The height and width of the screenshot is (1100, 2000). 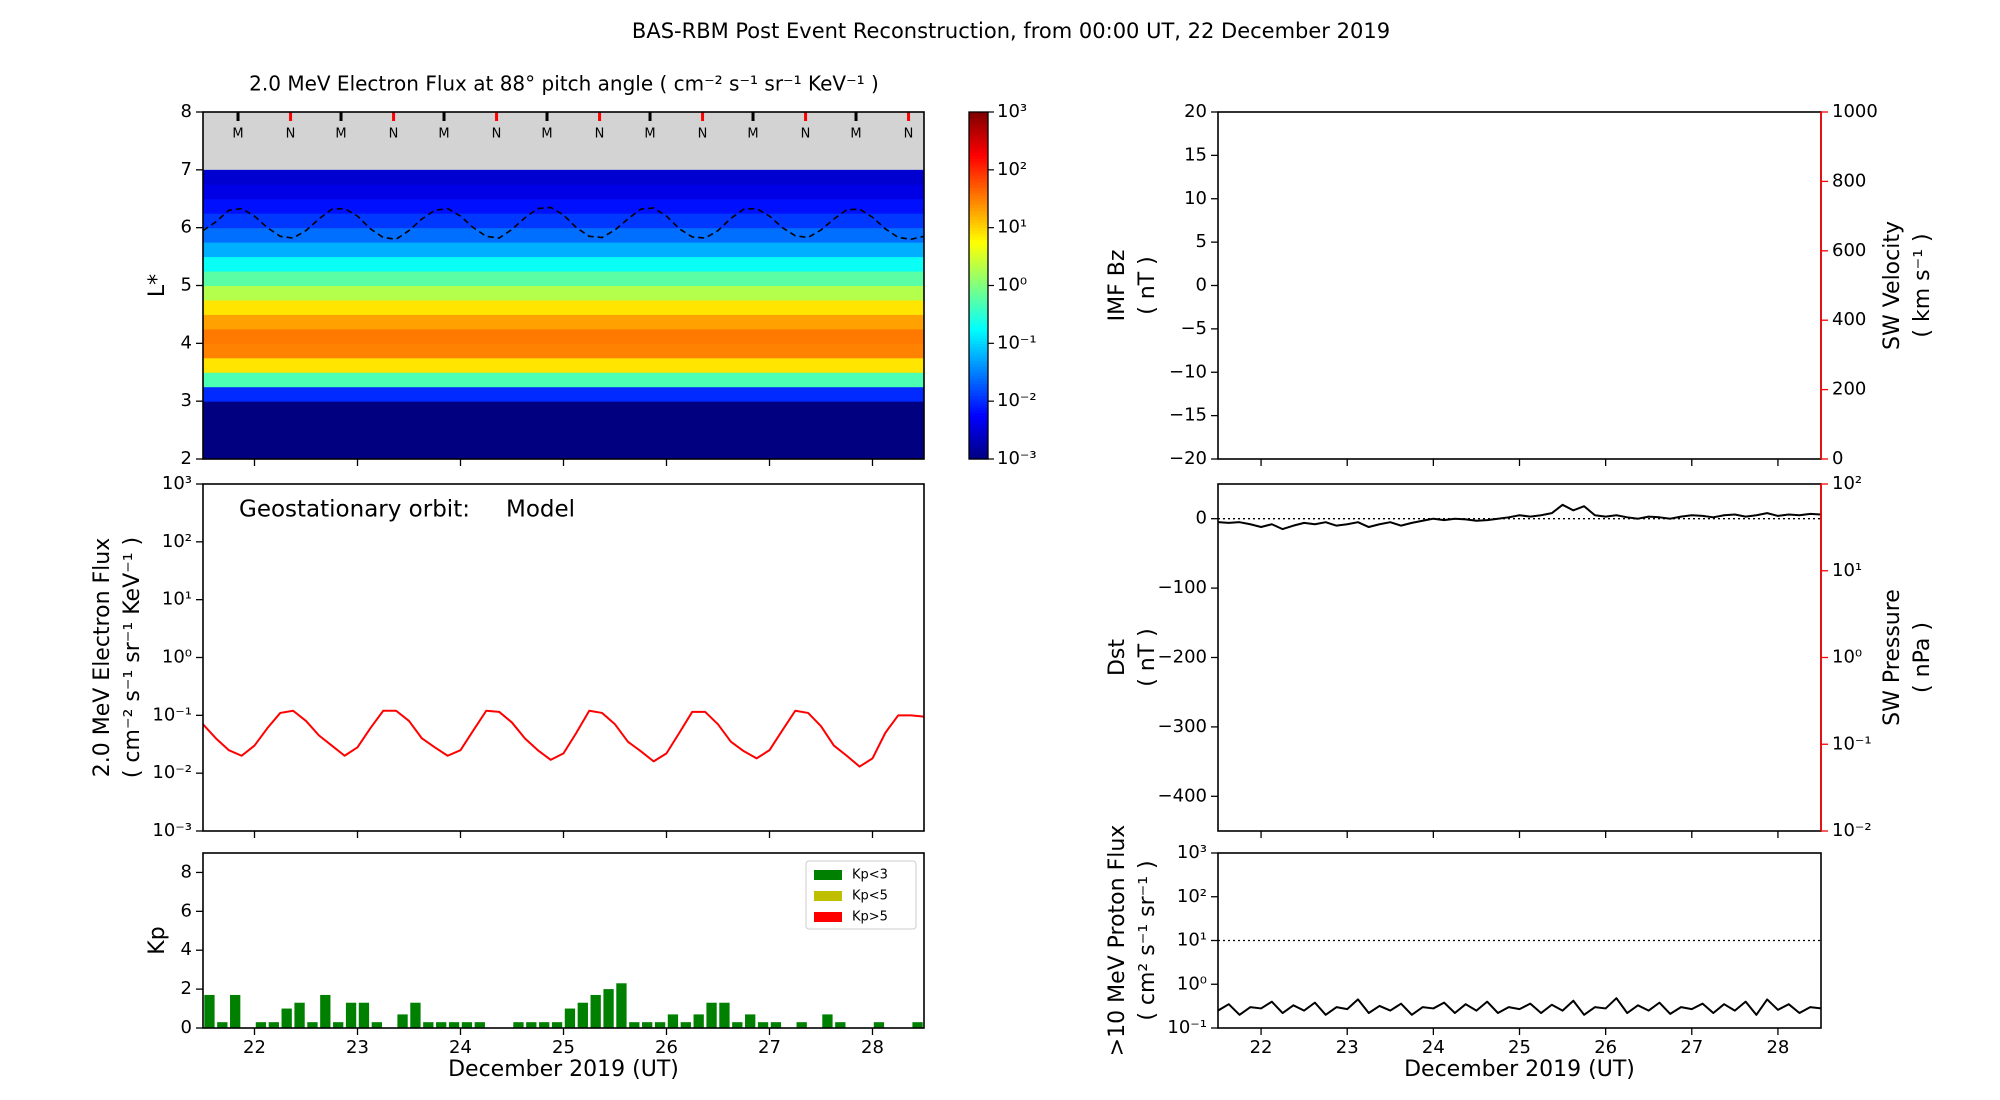 What do you see at coordinates (1192, 940) in the screenshot?
I see `y-tick-label: 10¹` at bounding box center [1192, 940].